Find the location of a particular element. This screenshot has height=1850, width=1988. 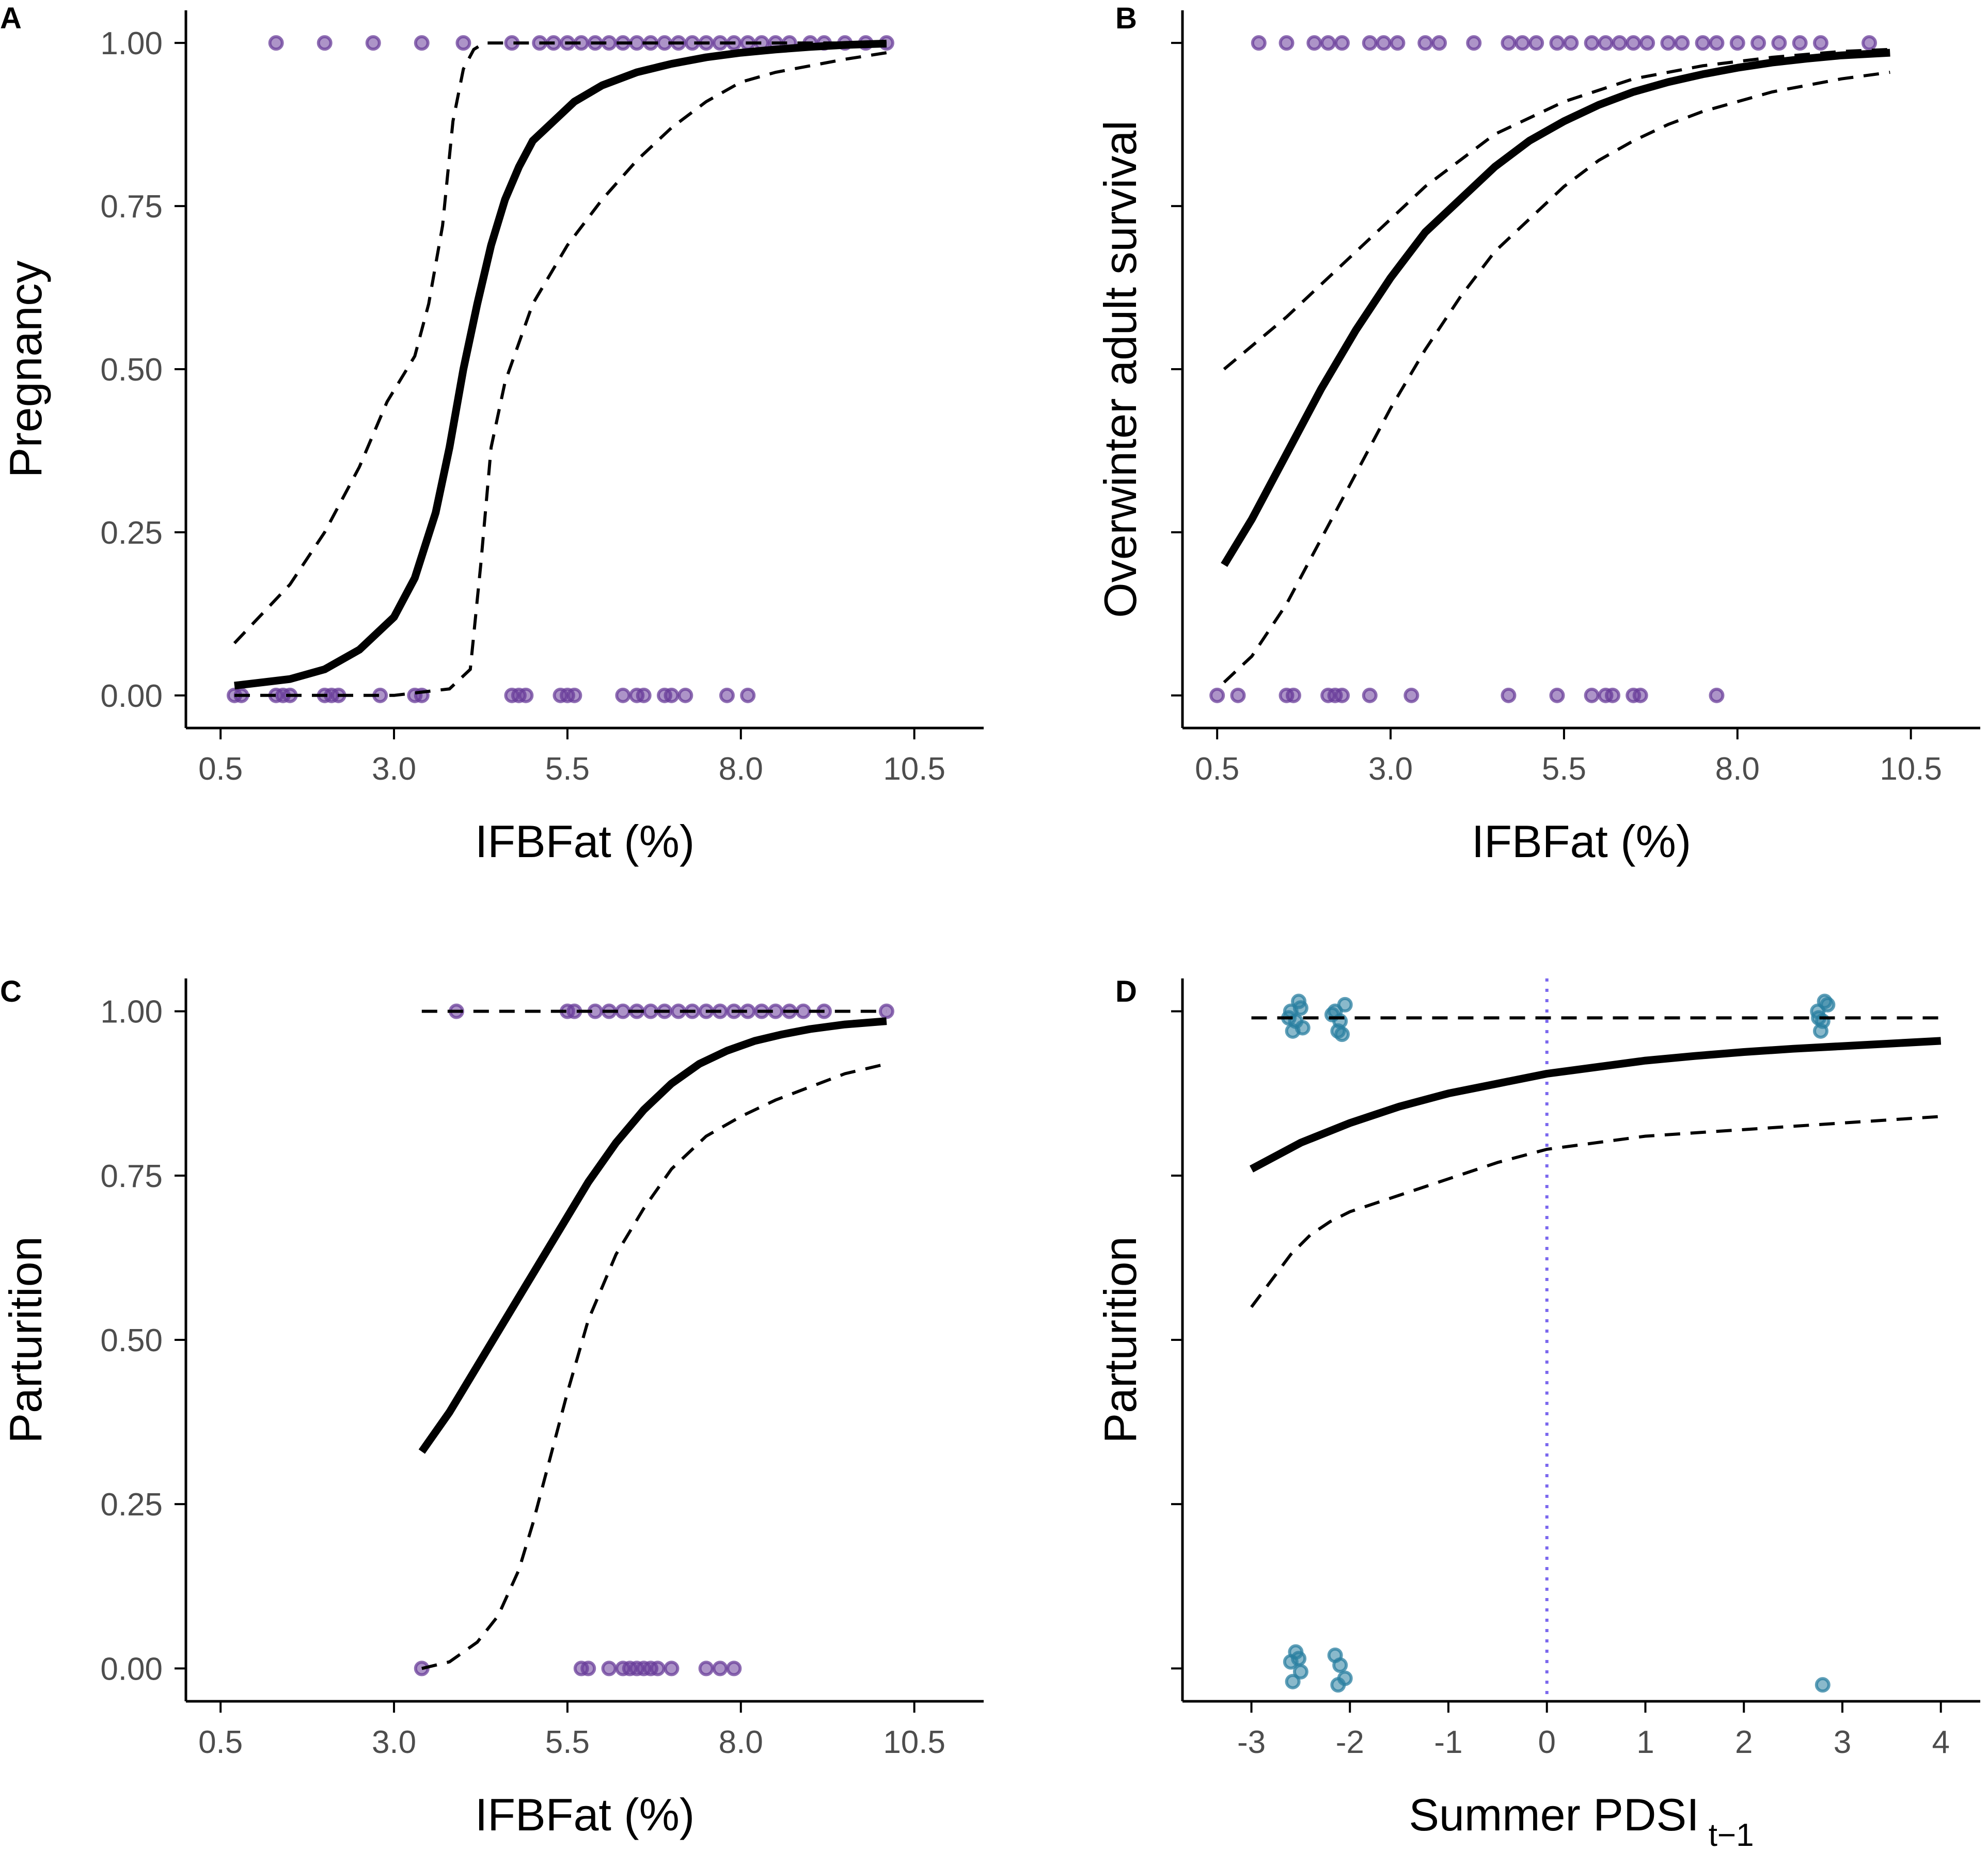

panel-letter: D is located at coordinates (1126, 991).